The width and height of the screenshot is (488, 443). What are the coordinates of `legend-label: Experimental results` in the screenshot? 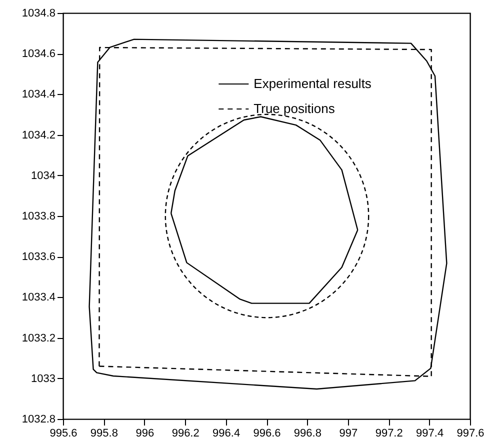 It's located at (313, 83).